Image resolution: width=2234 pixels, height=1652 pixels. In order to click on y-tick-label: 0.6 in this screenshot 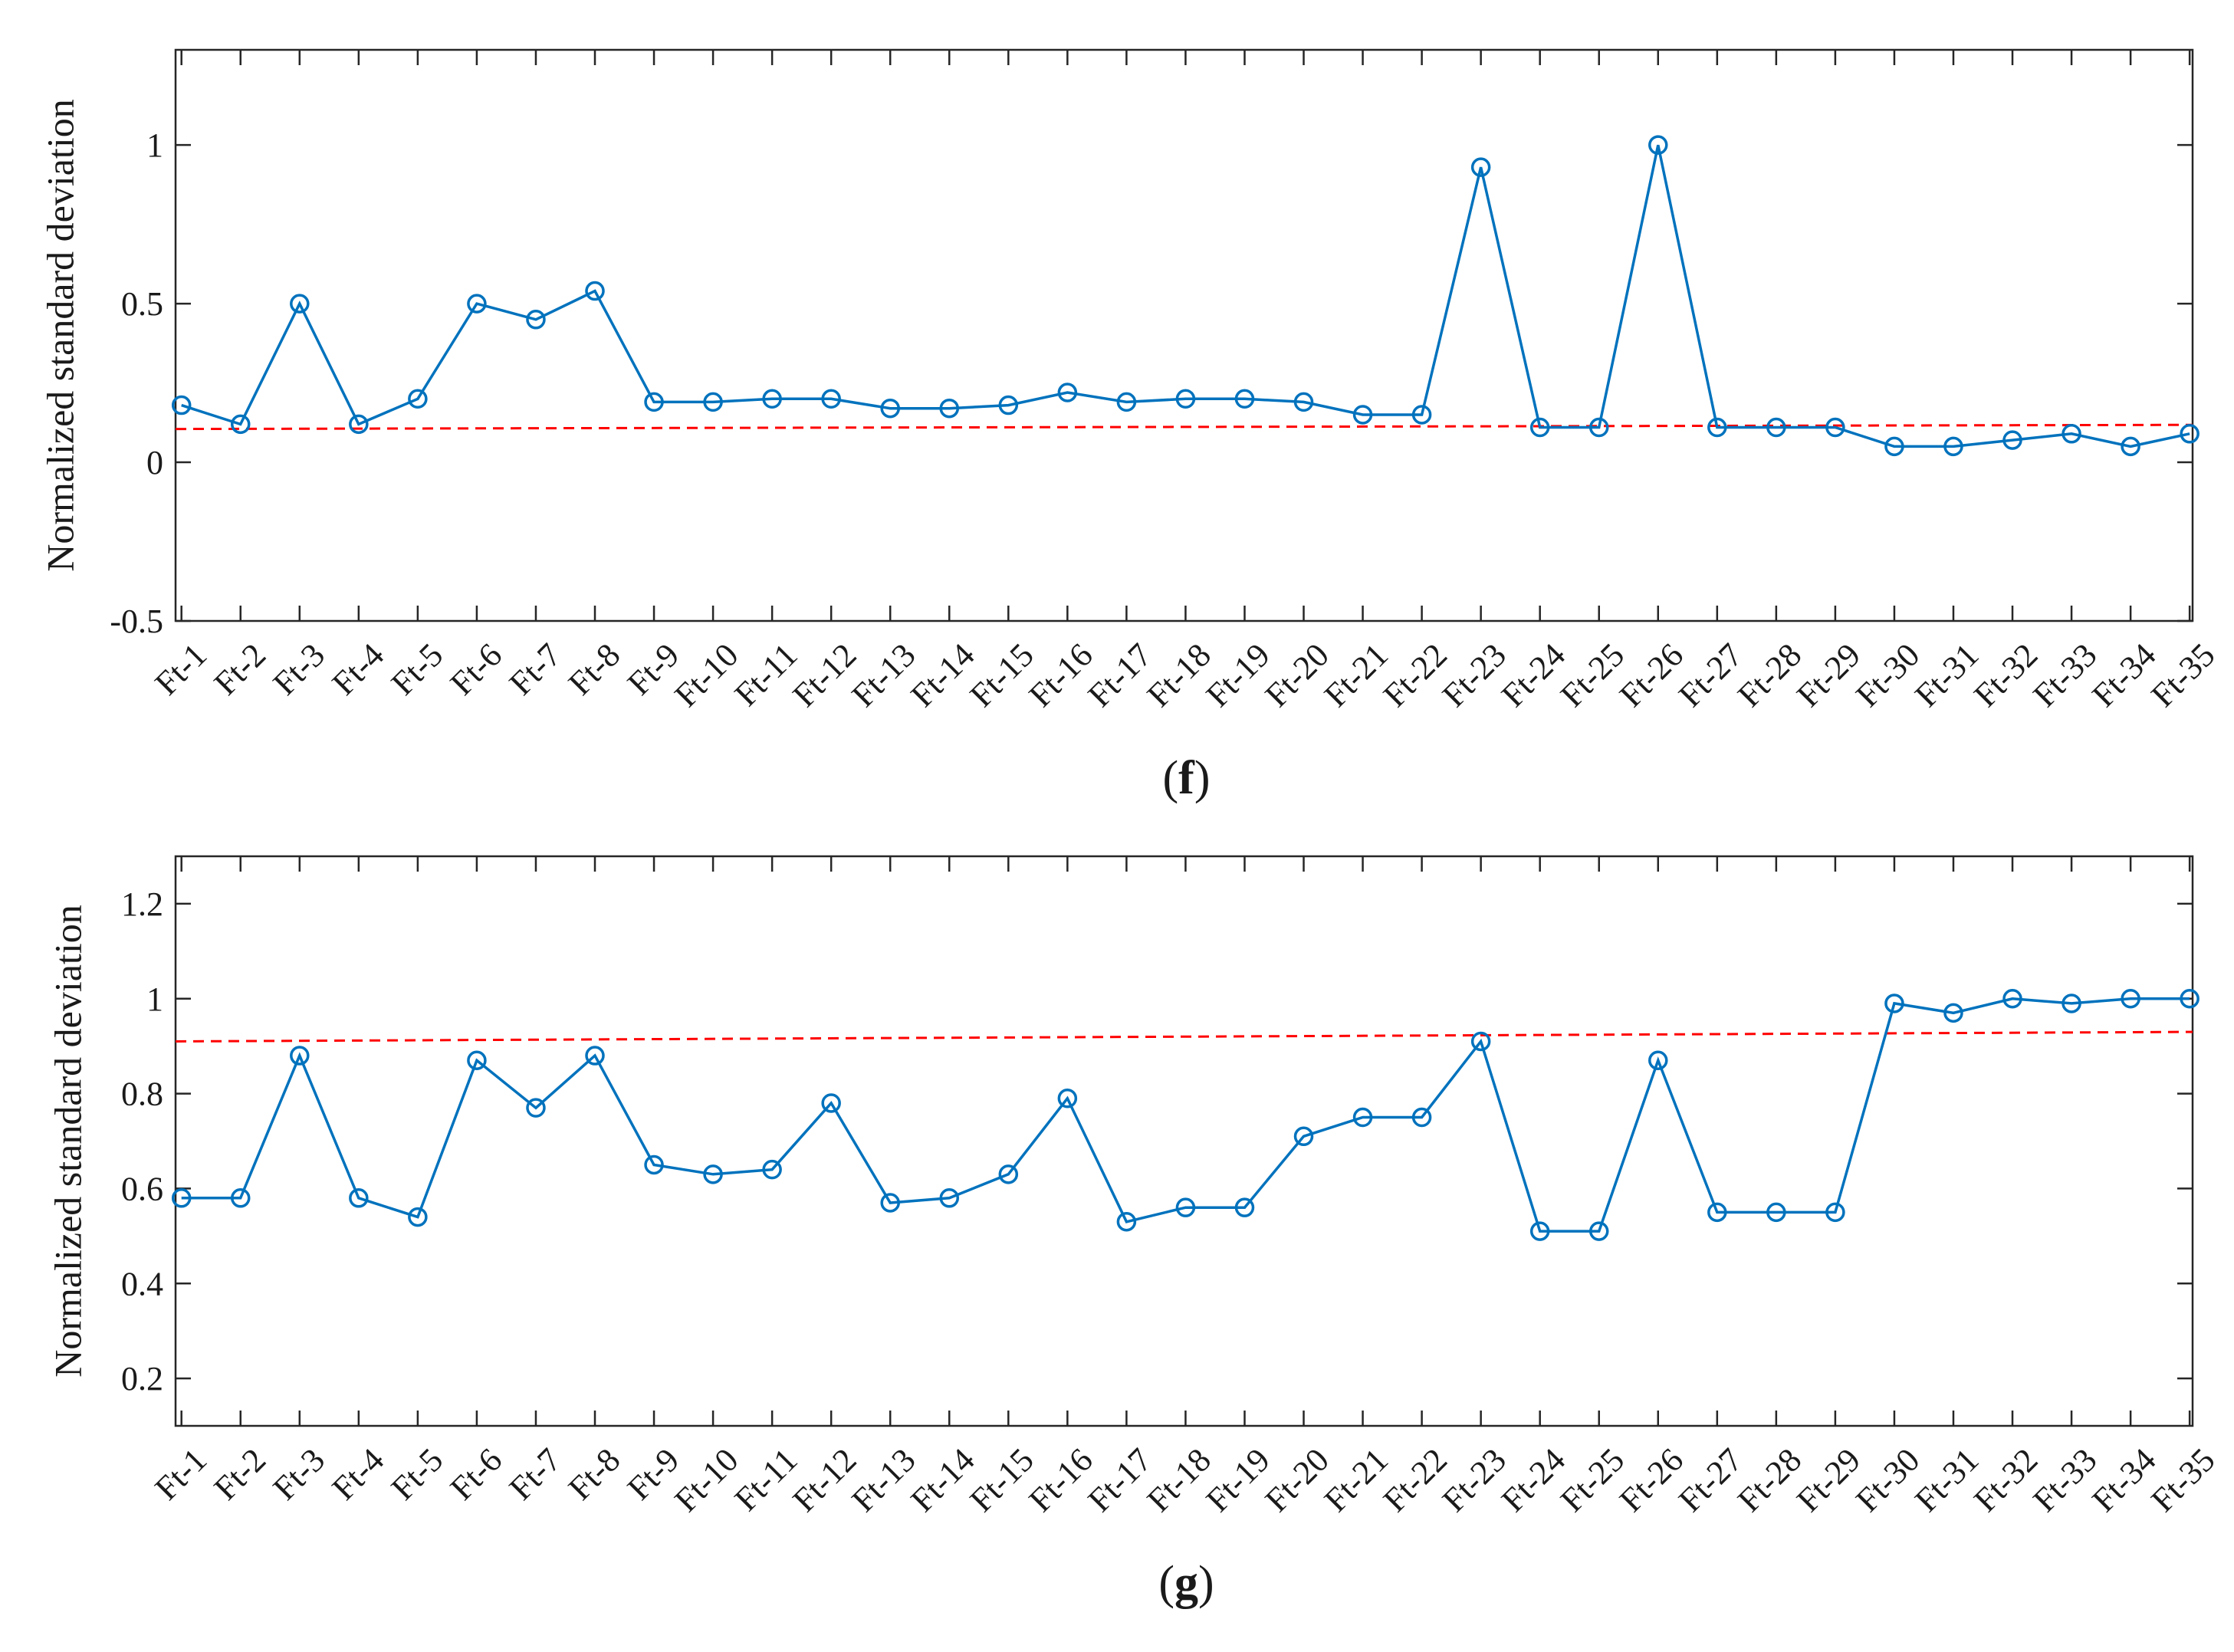, I will do `click(142, 1188)`.